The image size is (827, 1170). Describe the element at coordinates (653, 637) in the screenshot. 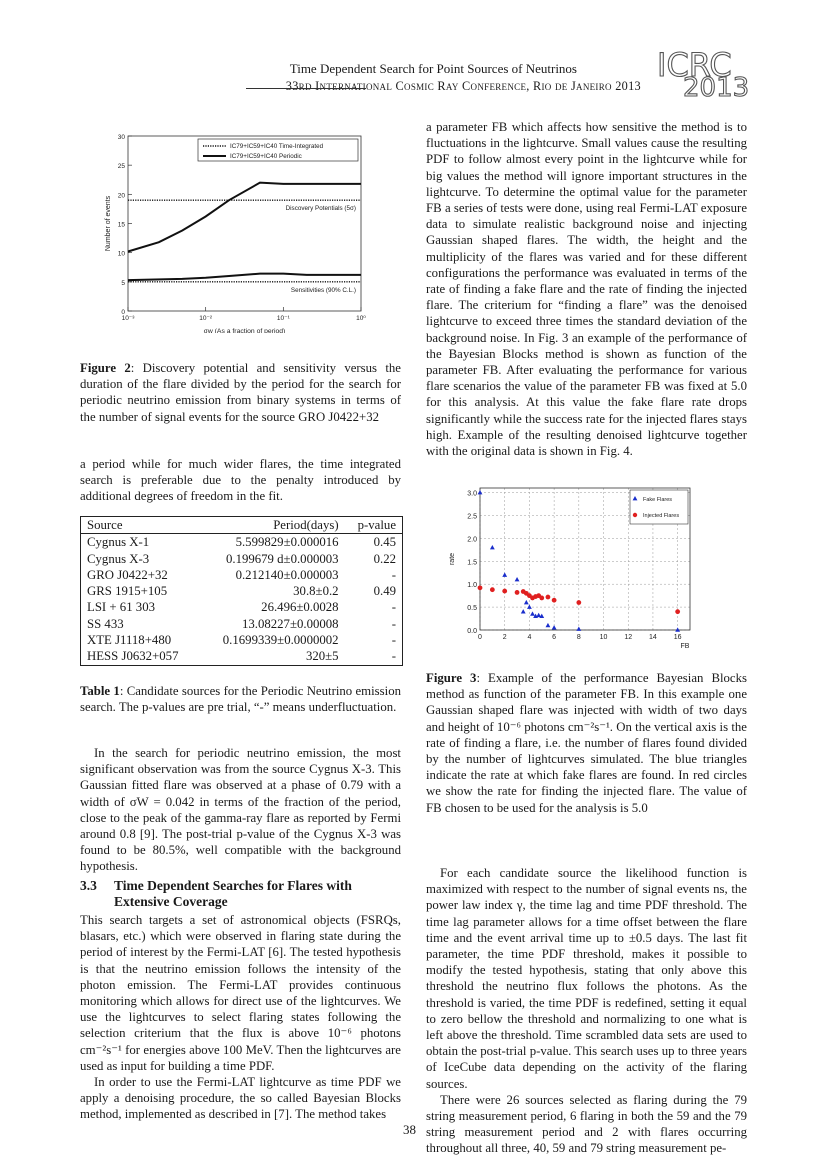

I see `x-tick-label: 14` at that location.